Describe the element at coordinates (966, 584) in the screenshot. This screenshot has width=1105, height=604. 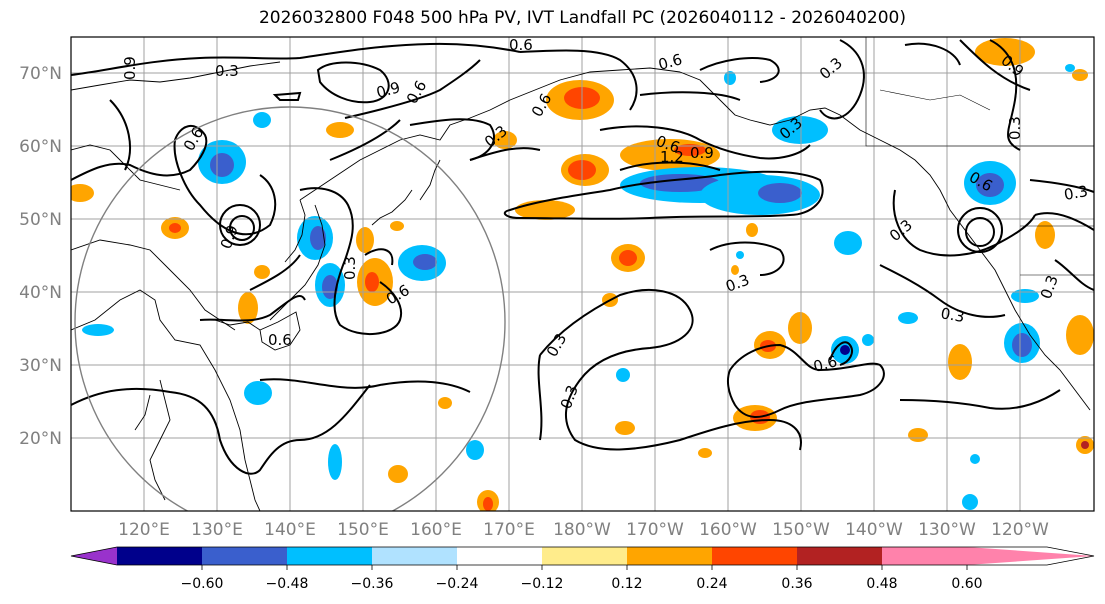
I see `colorbar-tick-label: 0.60` at that location.